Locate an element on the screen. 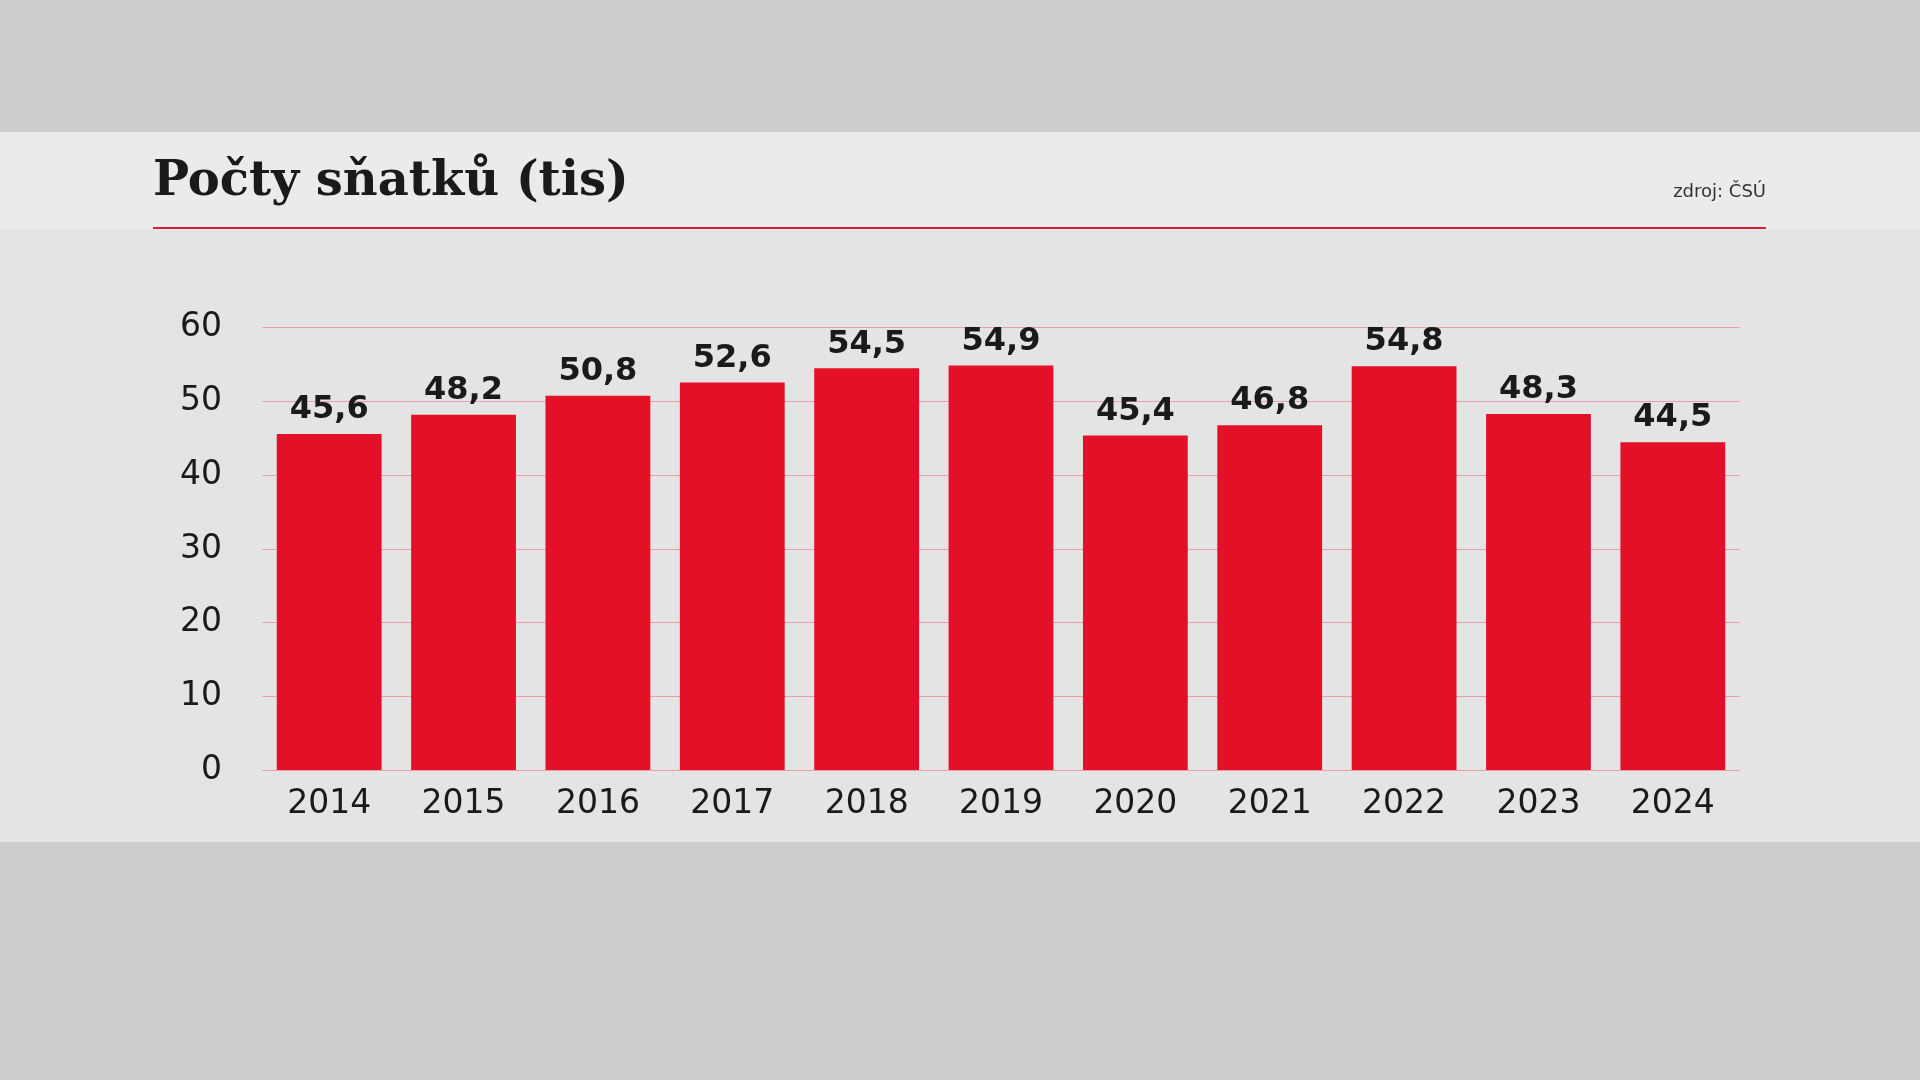  y-tick-label: 20 is located at coordinates (200, 620).